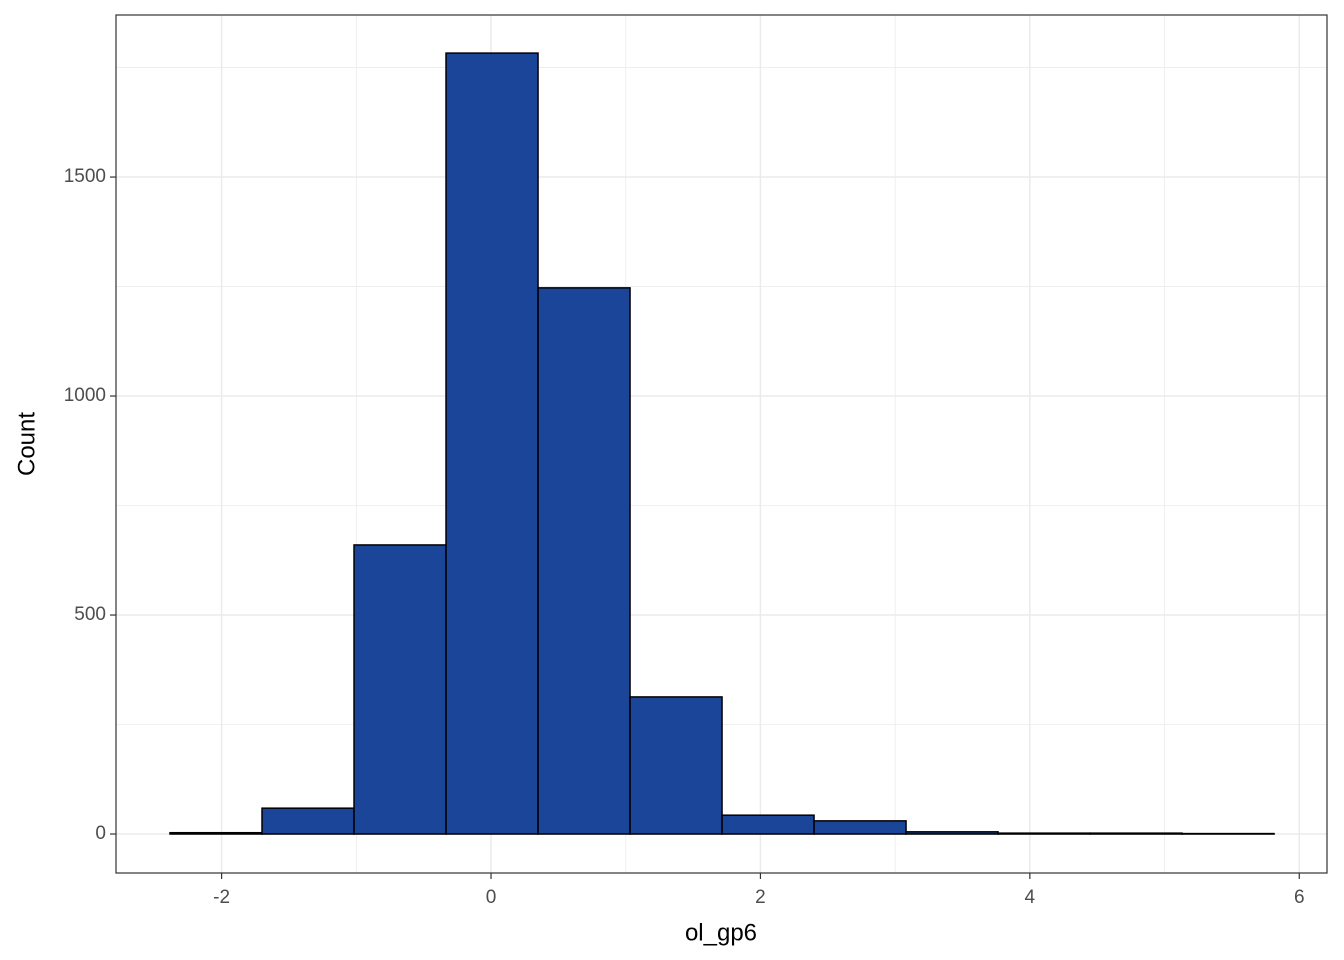 The width and height of the screenshot is (1344, 960). What do you see at coordinates (221, 897) in the screenshot?
I see `x-tick-label: -2` at bounding box center [221, 897].